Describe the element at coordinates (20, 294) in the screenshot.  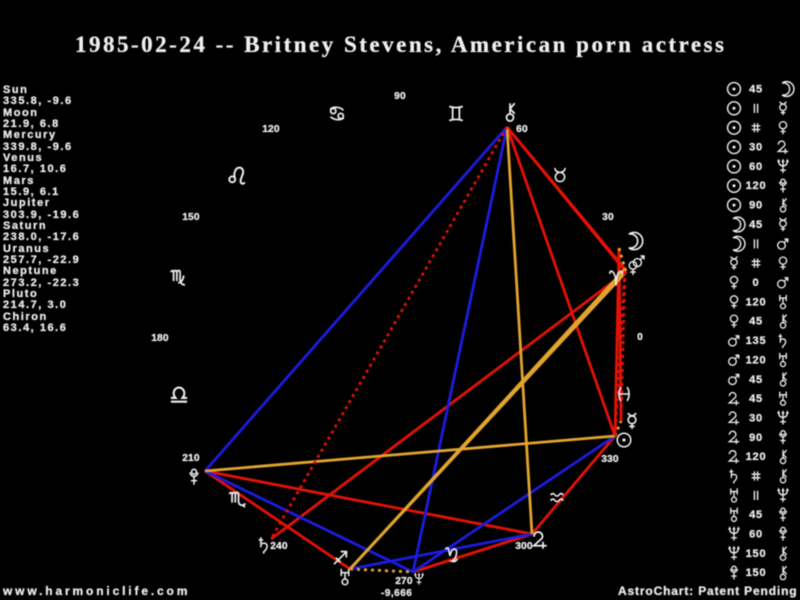
I see `svg-text: Pluto` at that location.